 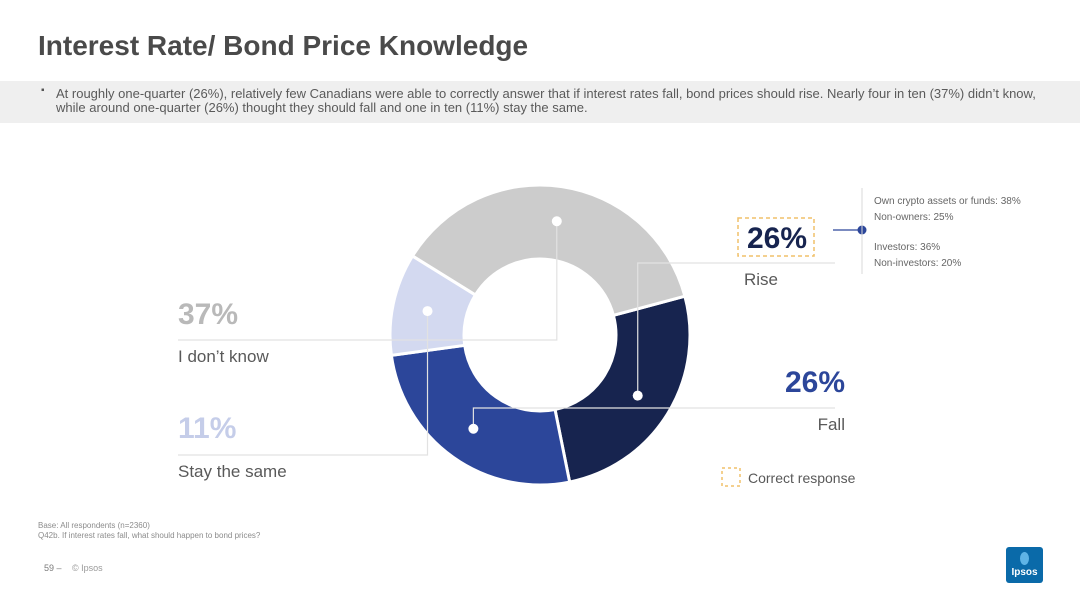 What do you see at coordinates (637, 395) in the screenshot?
I see `slice-marker-rise` at bounding box center [637, 395].